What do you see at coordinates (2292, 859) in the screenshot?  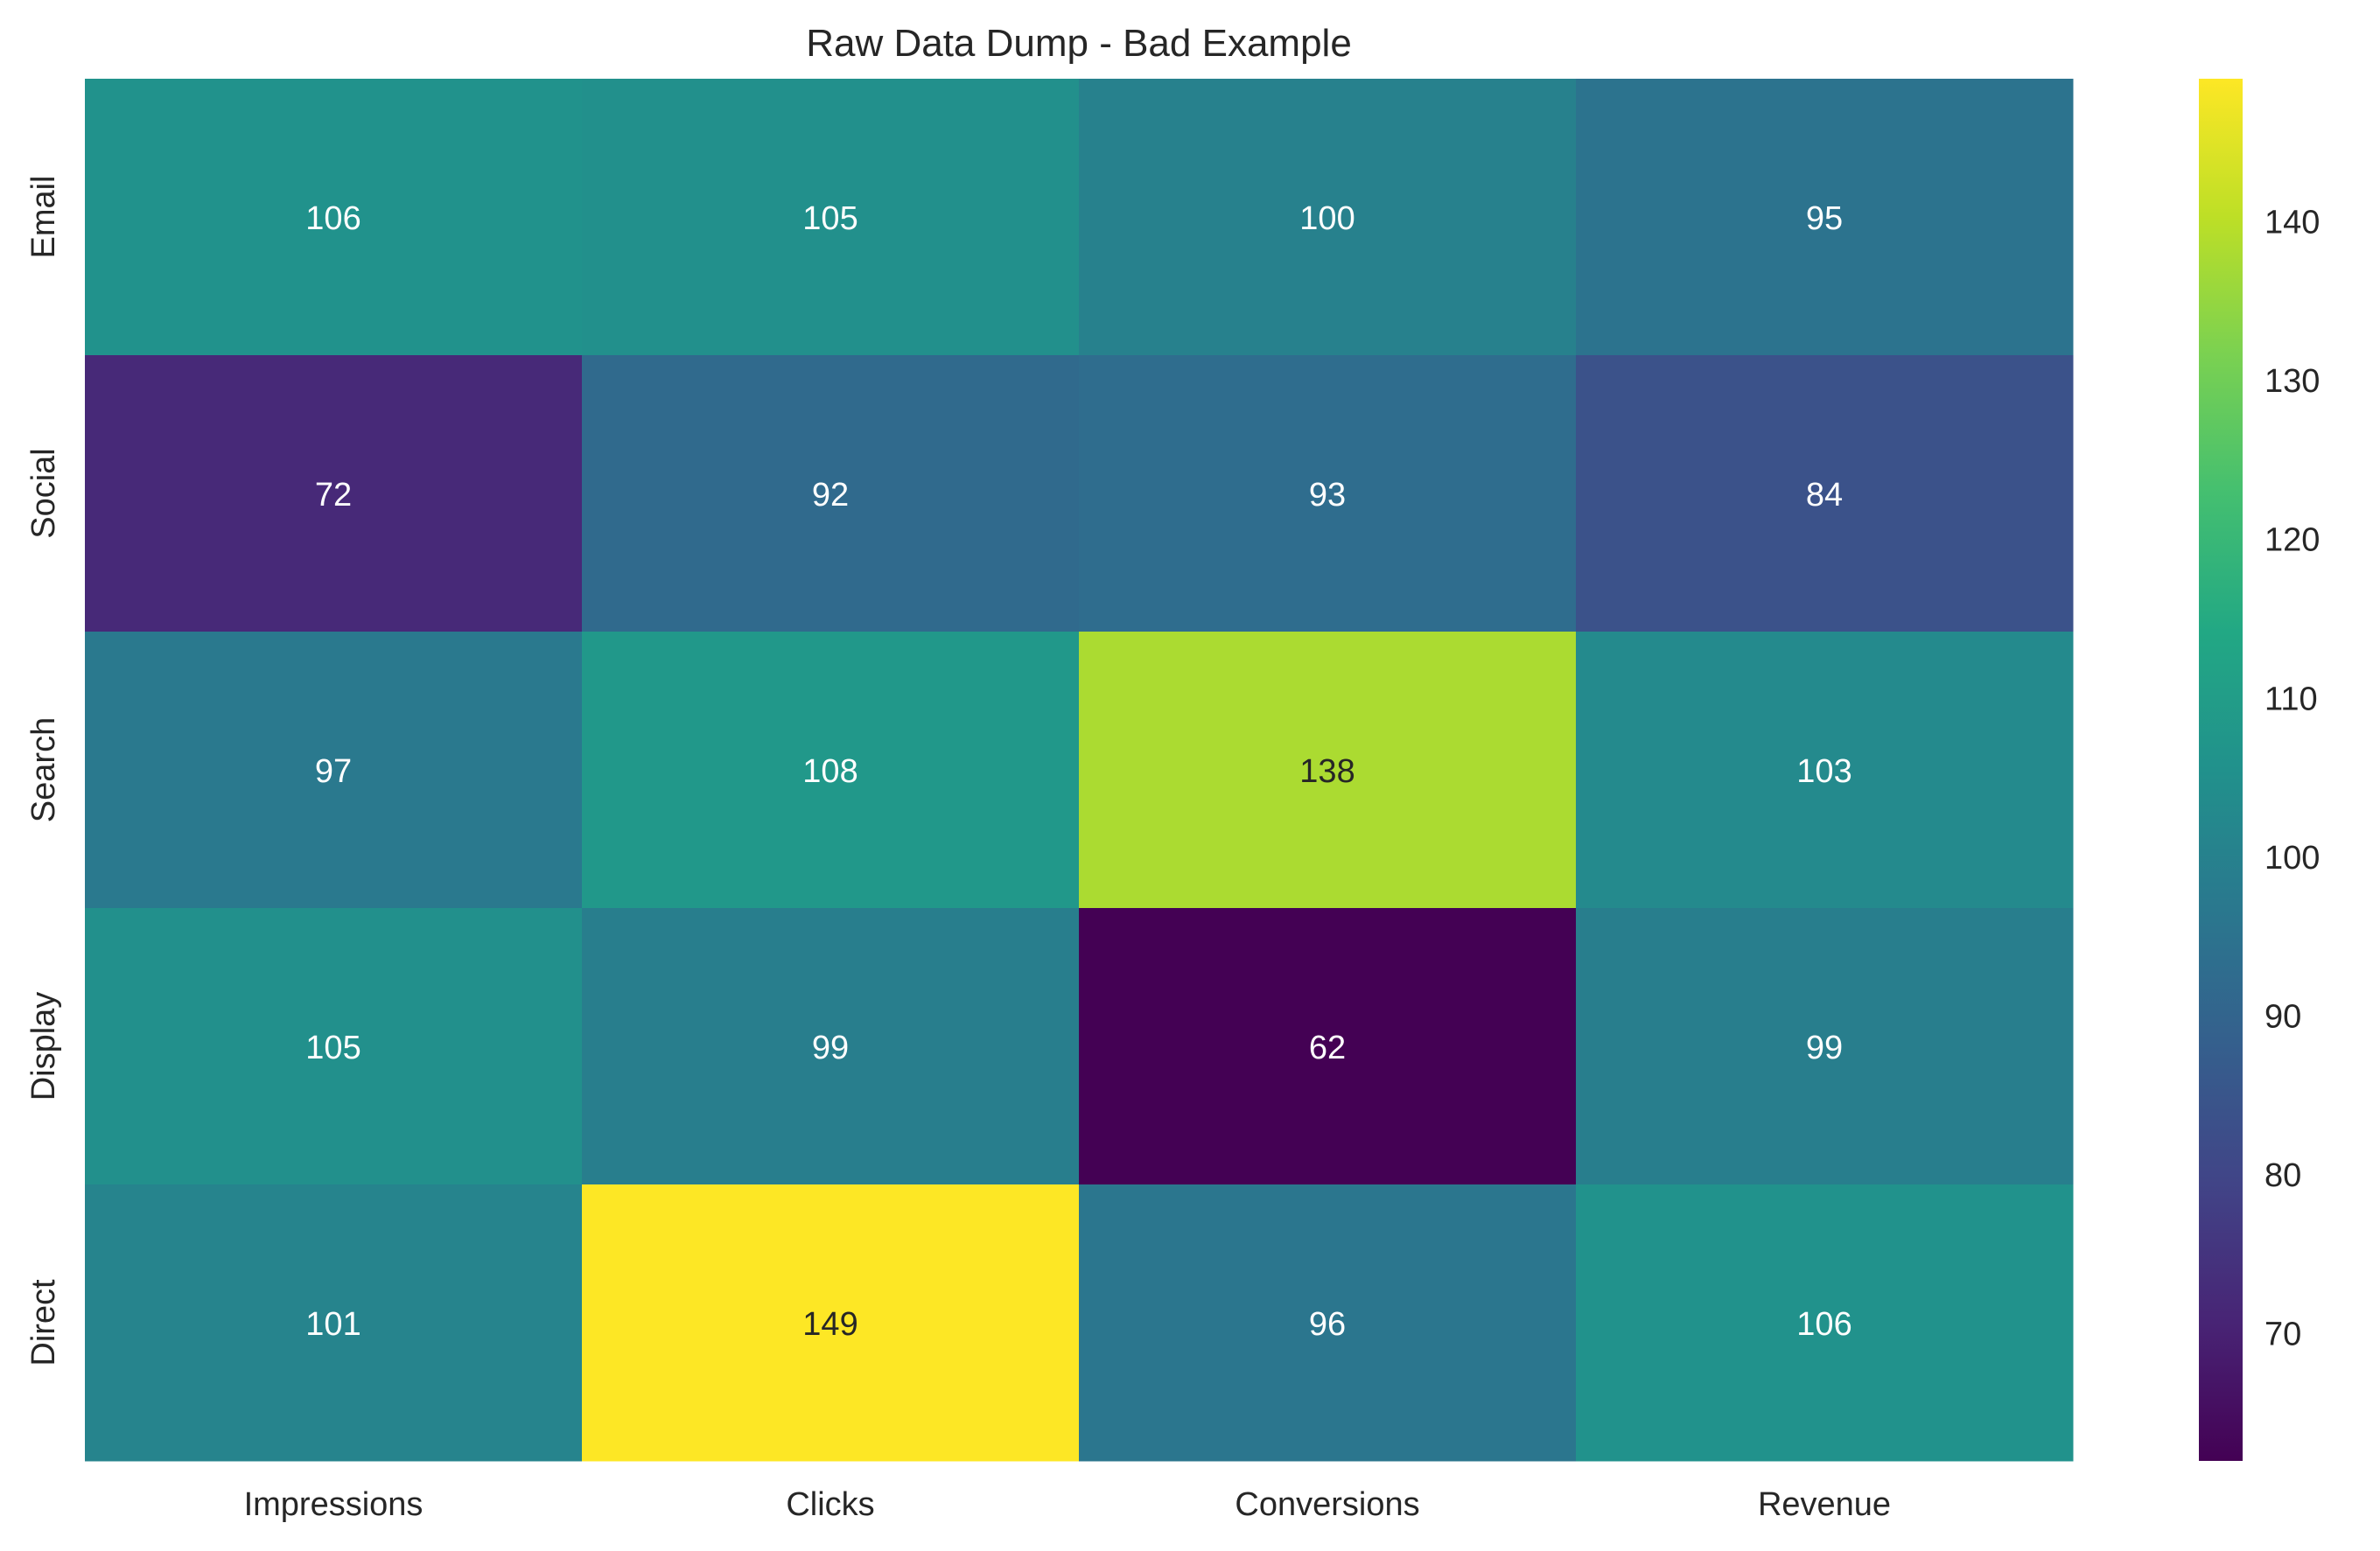 I see `colorbar-tick-label: 100` at bounding box center [2292, 859].